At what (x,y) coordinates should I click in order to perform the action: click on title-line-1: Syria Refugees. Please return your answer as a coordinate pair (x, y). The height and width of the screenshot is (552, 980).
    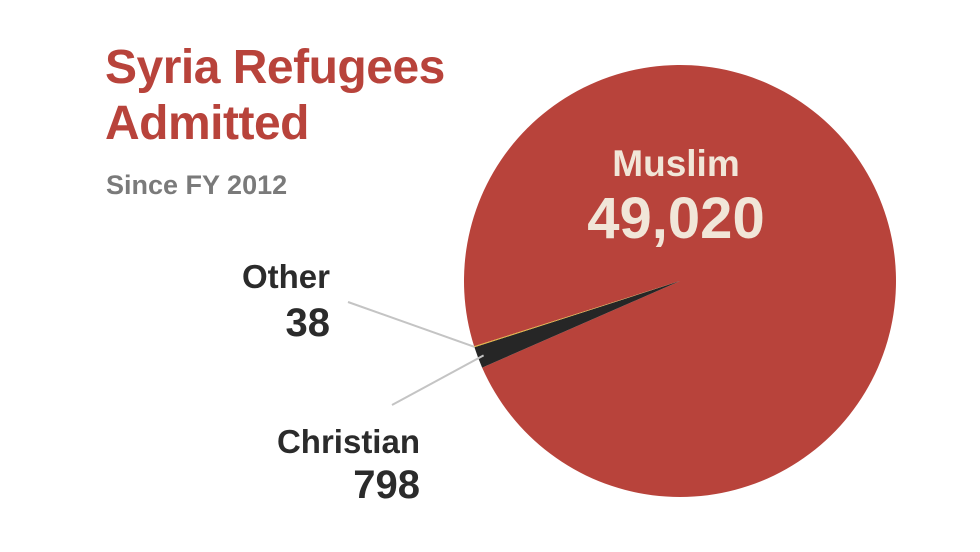
    Looking at the image, I should click on (275, 67).